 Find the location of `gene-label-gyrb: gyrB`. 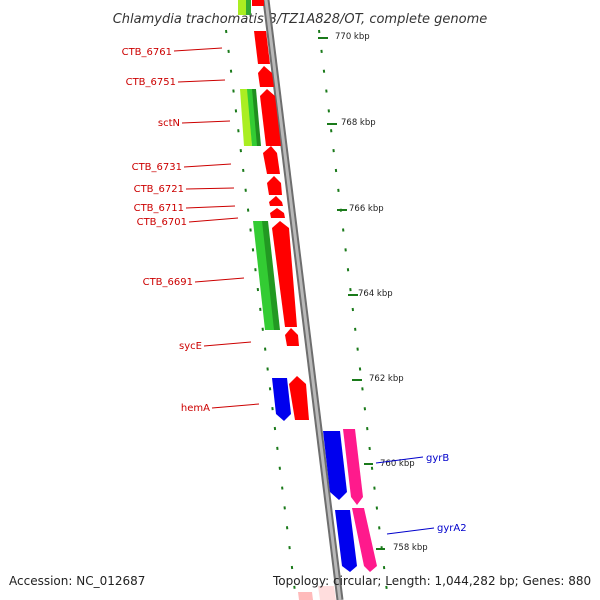

gene-label-gyrb: gyrB is located at coordinates (412, 458).